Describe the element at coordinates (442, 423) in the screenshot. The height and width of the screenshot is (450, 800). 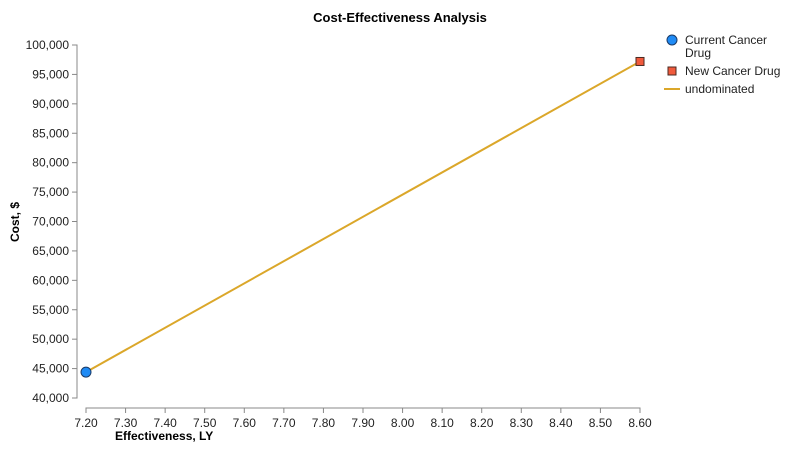
I see `x-tick-label: 8.10` at that location.